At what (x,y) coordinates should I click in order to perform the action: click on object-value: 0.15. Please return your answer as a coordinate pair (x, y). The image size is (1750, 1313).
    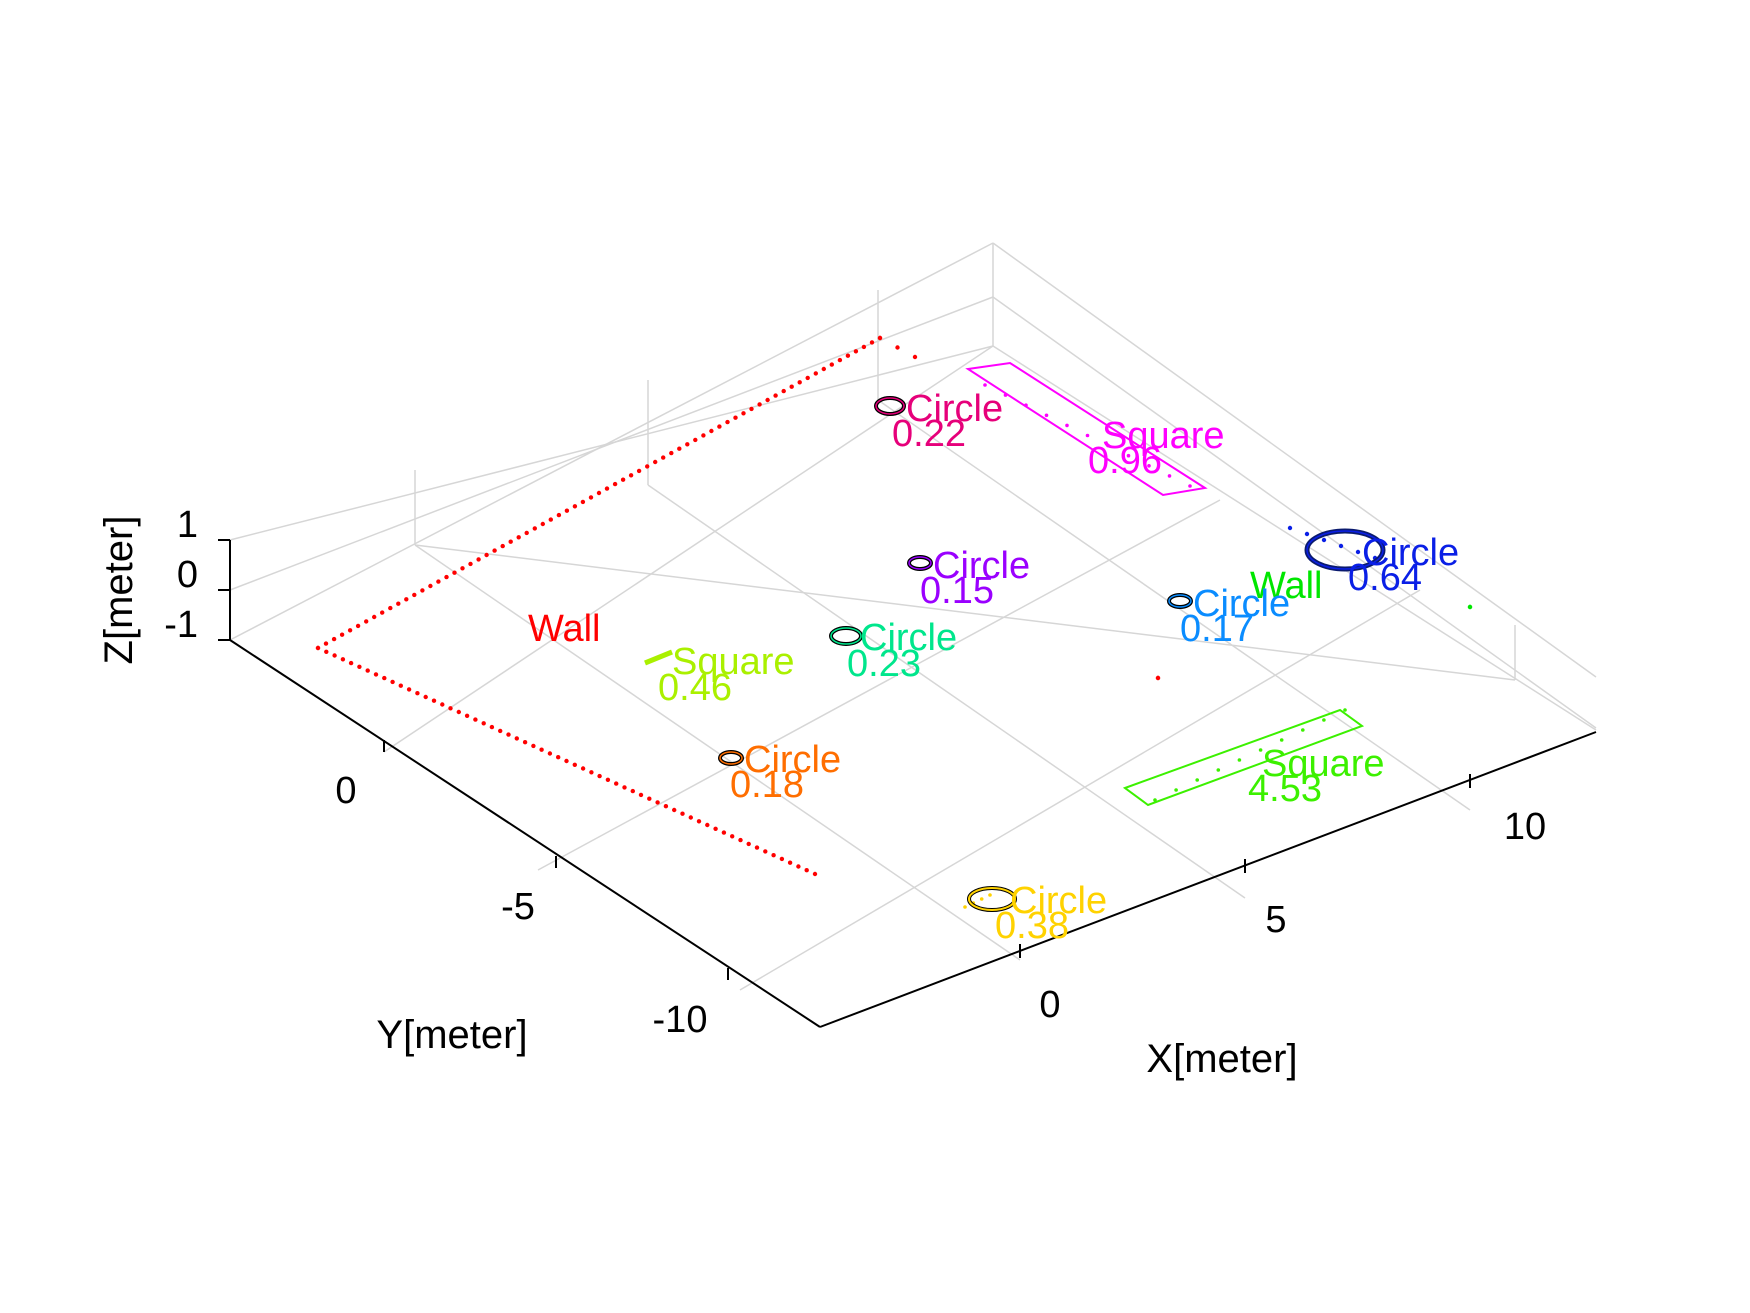
    Looking at the image, I should click on (957, 591).